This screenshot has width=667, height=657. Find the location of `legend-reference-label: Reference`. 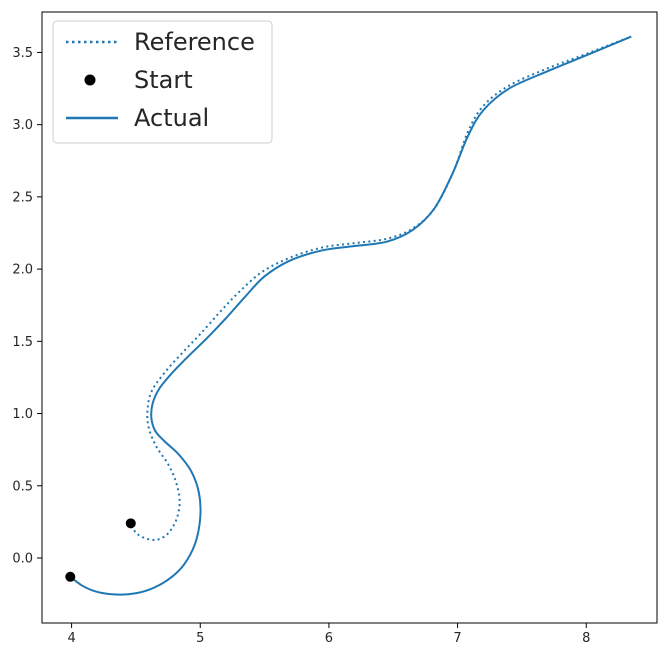

legend-reference-label: Reference is located at coordinates (194, 42).